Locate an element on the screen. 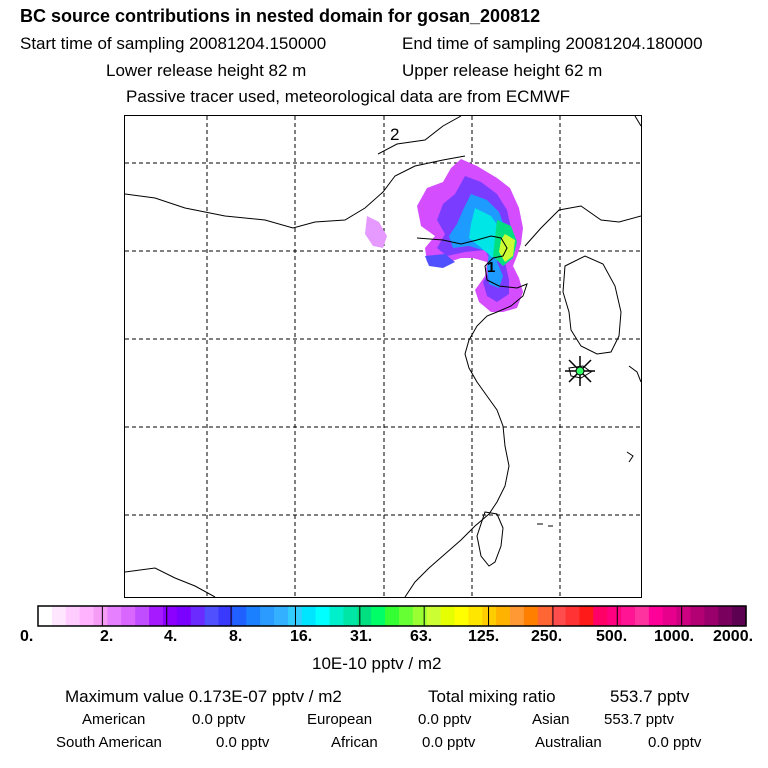 This screenshot has height=768, width=768. south-american-value: 0.0 pptv is located at coordinates (243, 742).